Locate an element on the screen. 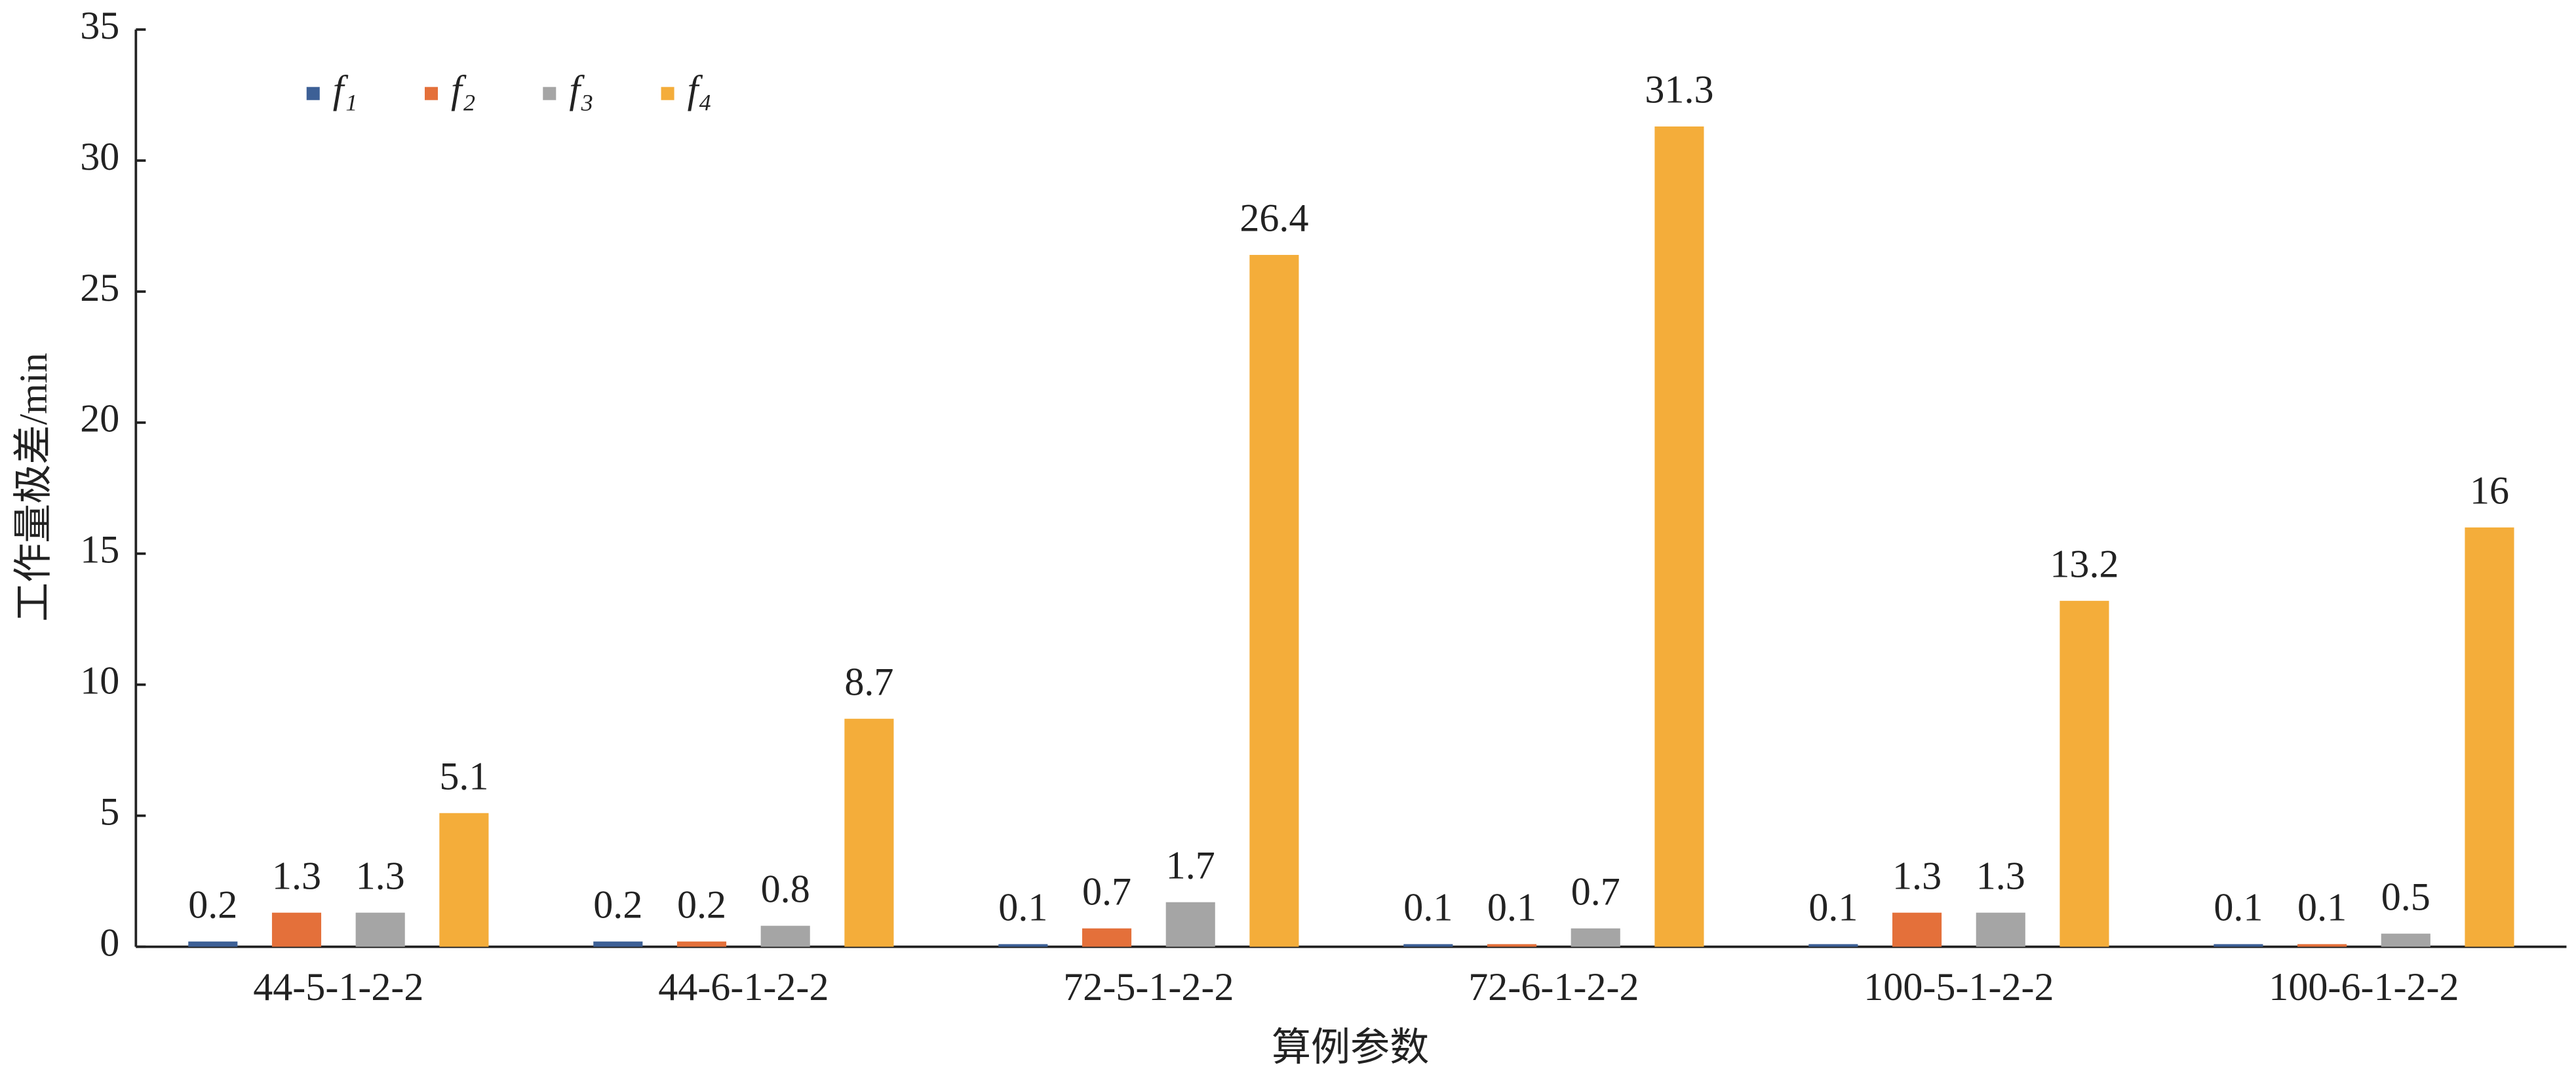 This screenshot has height=1078, width=2576. y-tick-label: 10 is located at coordinates (99, 681).